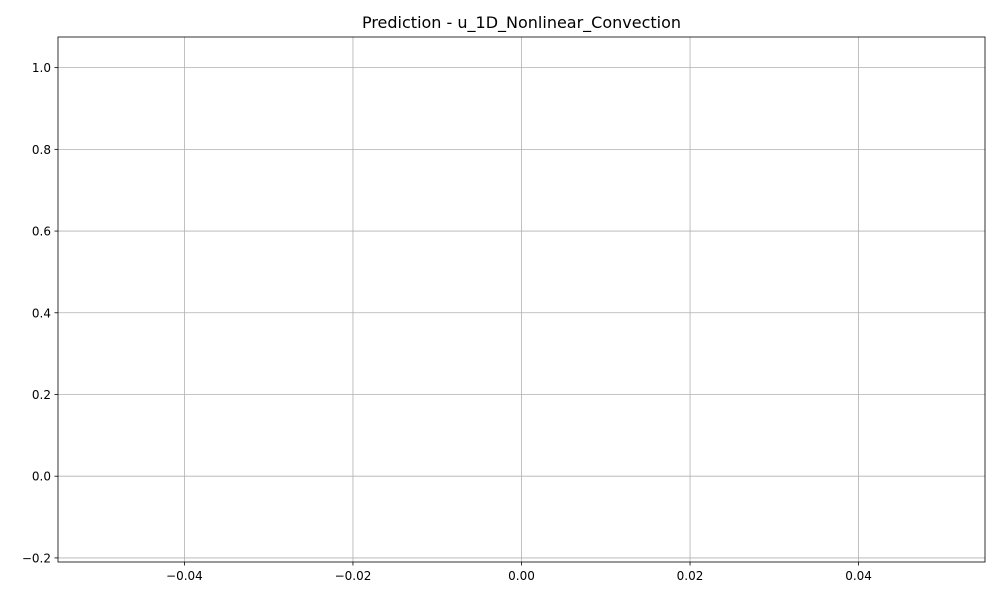  What do you see at coordinates (41, 232) in the screenshot?
I see `y-tick-label: 0.6` at bounding box center [41, 232].